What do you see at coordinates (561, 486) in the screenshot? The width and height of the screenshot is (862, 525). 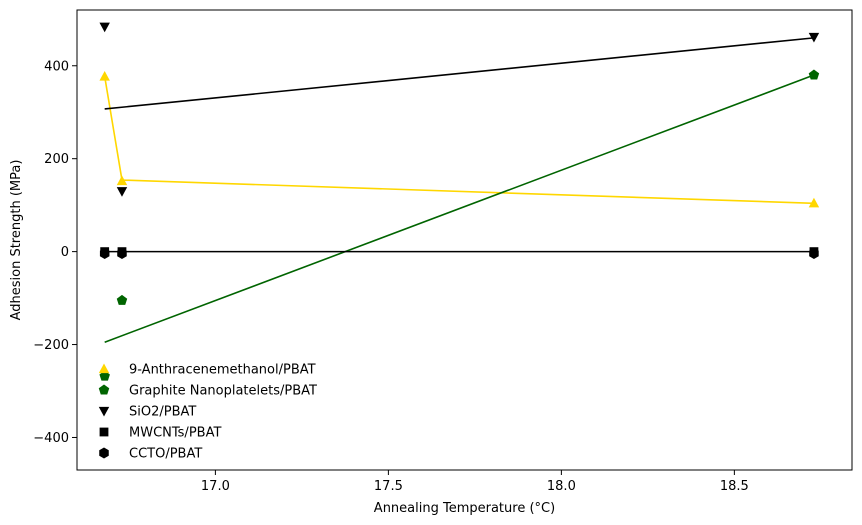 I see `x-tick-label: 18.0` at bounding box center [561, 486].